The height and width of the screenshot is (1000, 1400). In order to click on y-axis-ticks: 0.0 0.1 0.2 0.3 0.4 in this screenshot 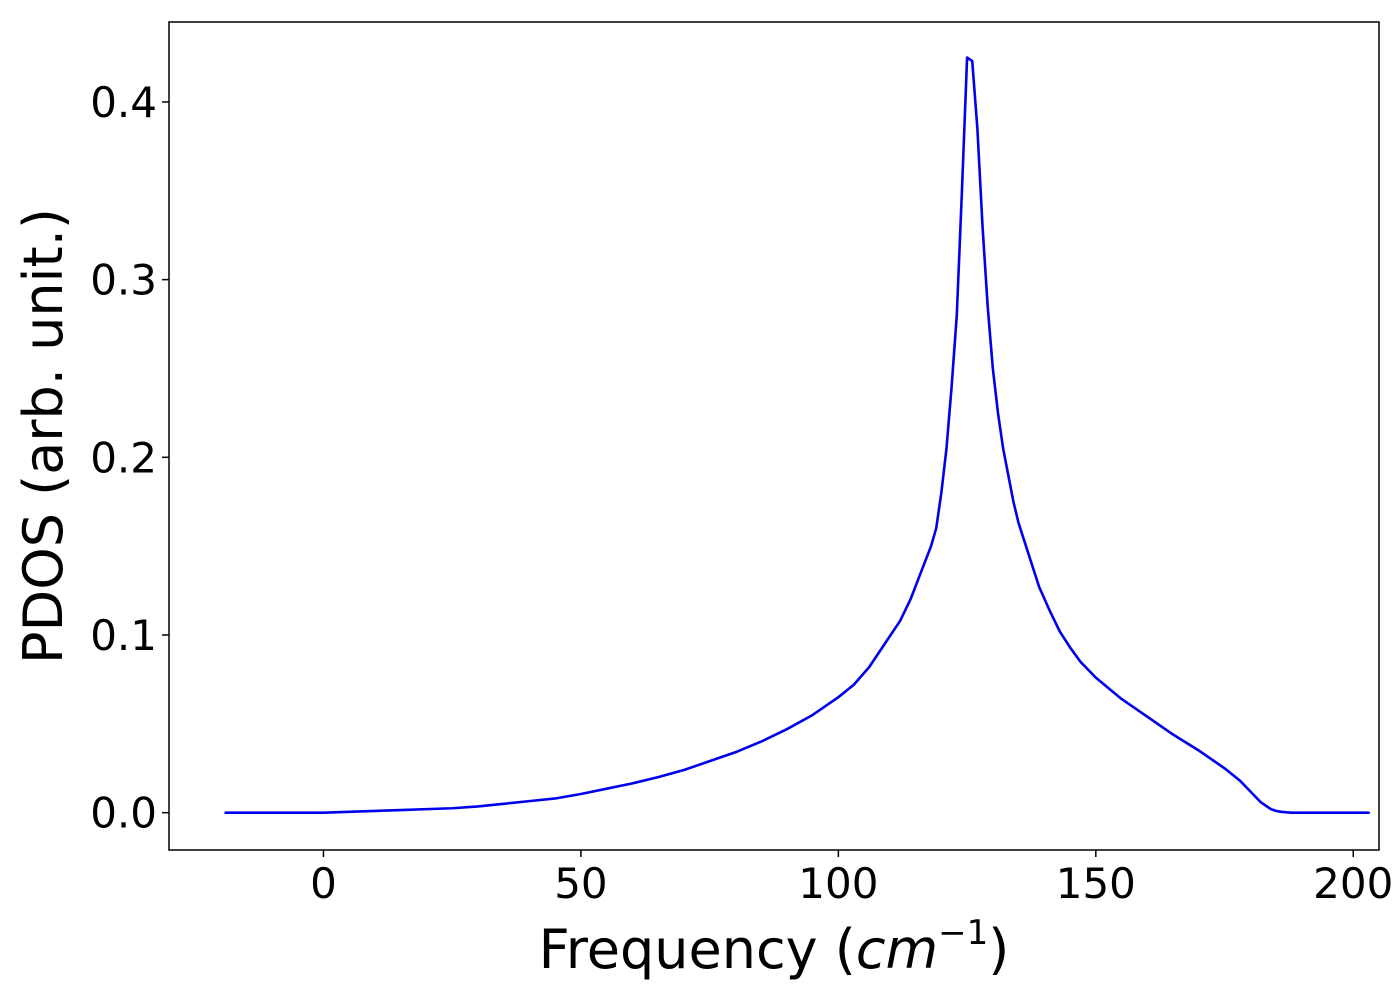, I will do `click(129, 458)`.